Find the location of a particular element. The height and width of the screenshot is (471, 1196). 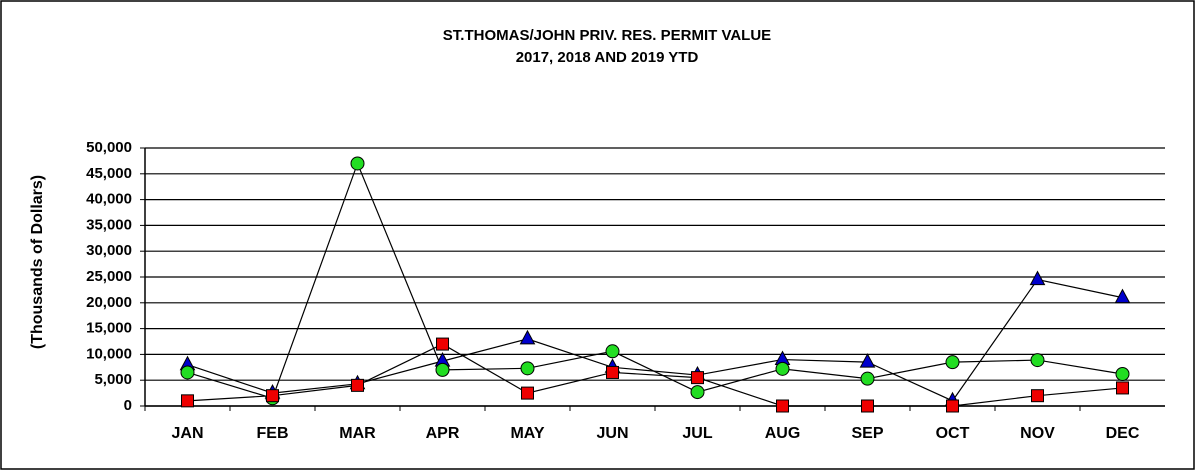

y-tick-label: 45,000 is located at coordinates (109, 173).